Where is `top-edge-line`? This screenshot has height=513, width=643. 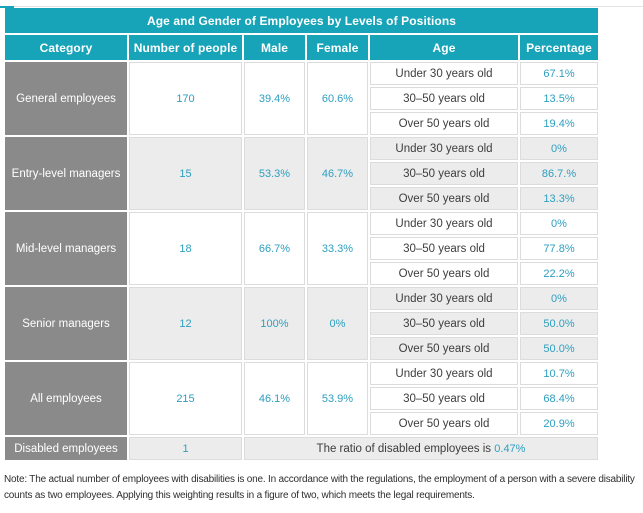
top-edge-line is located at coordinates (321, 6).